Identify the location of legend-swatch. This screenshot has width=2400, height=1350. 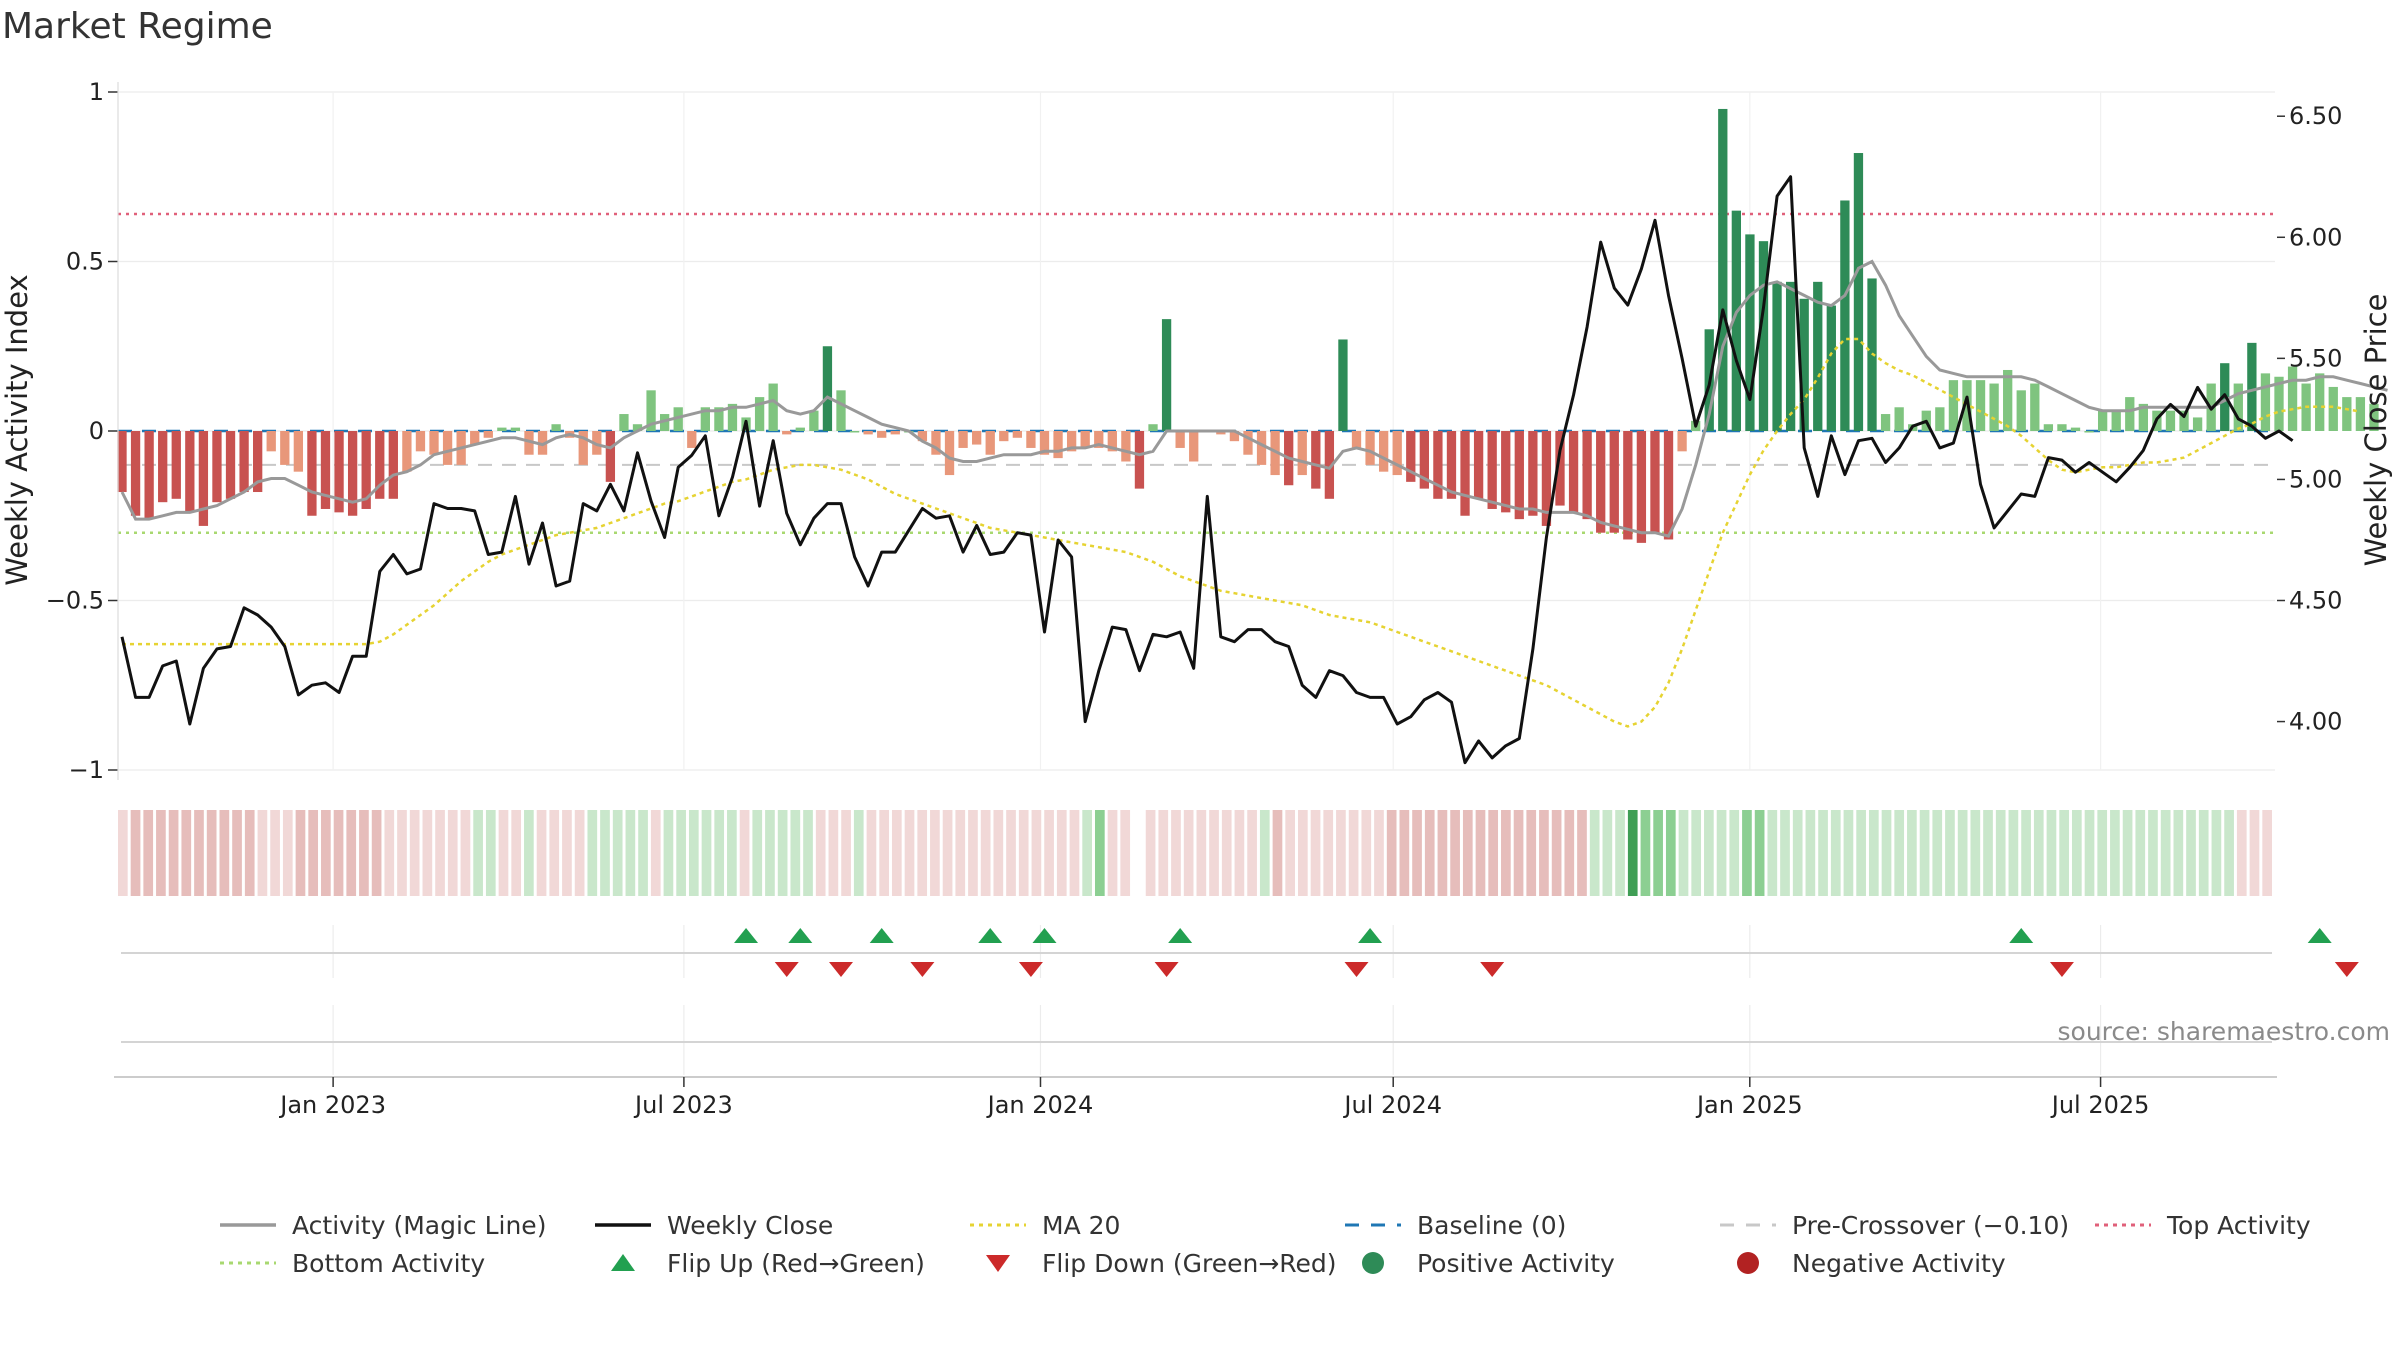
(623, 1262).